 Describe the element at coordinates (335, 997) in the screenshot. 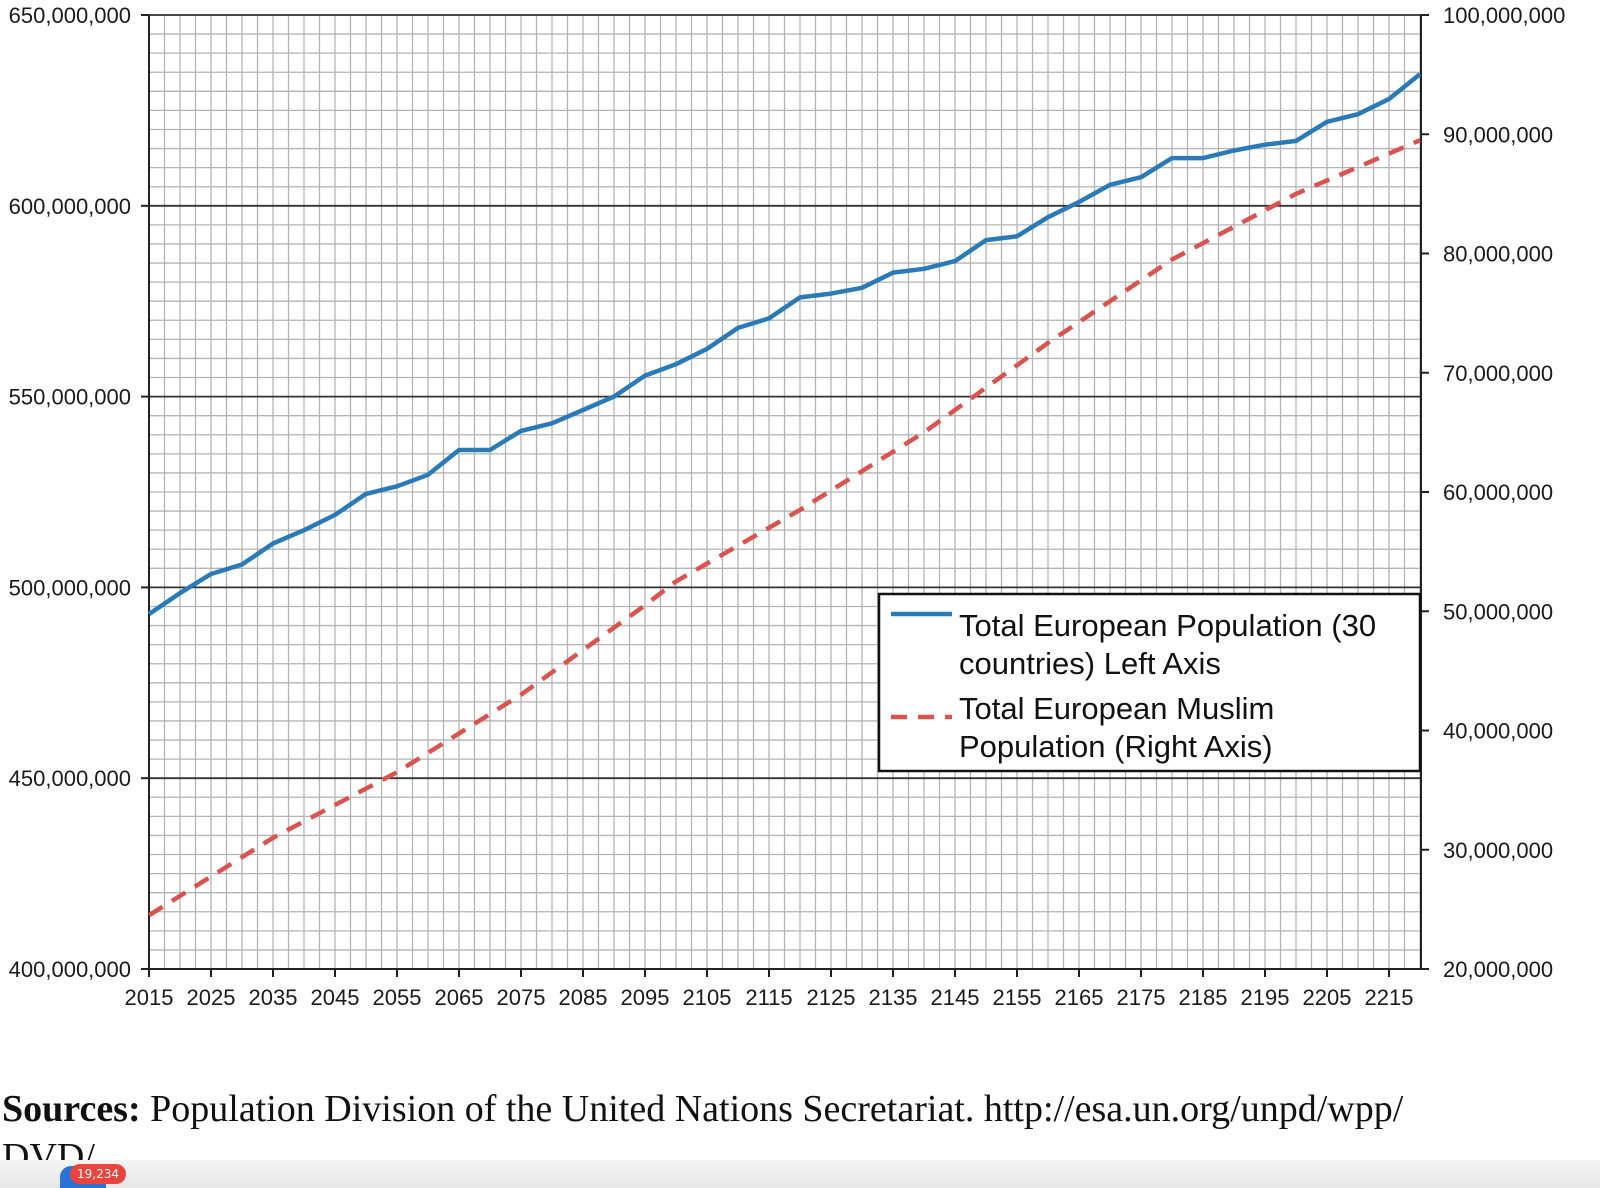

I see `x-tick-label: 2045` at that location.